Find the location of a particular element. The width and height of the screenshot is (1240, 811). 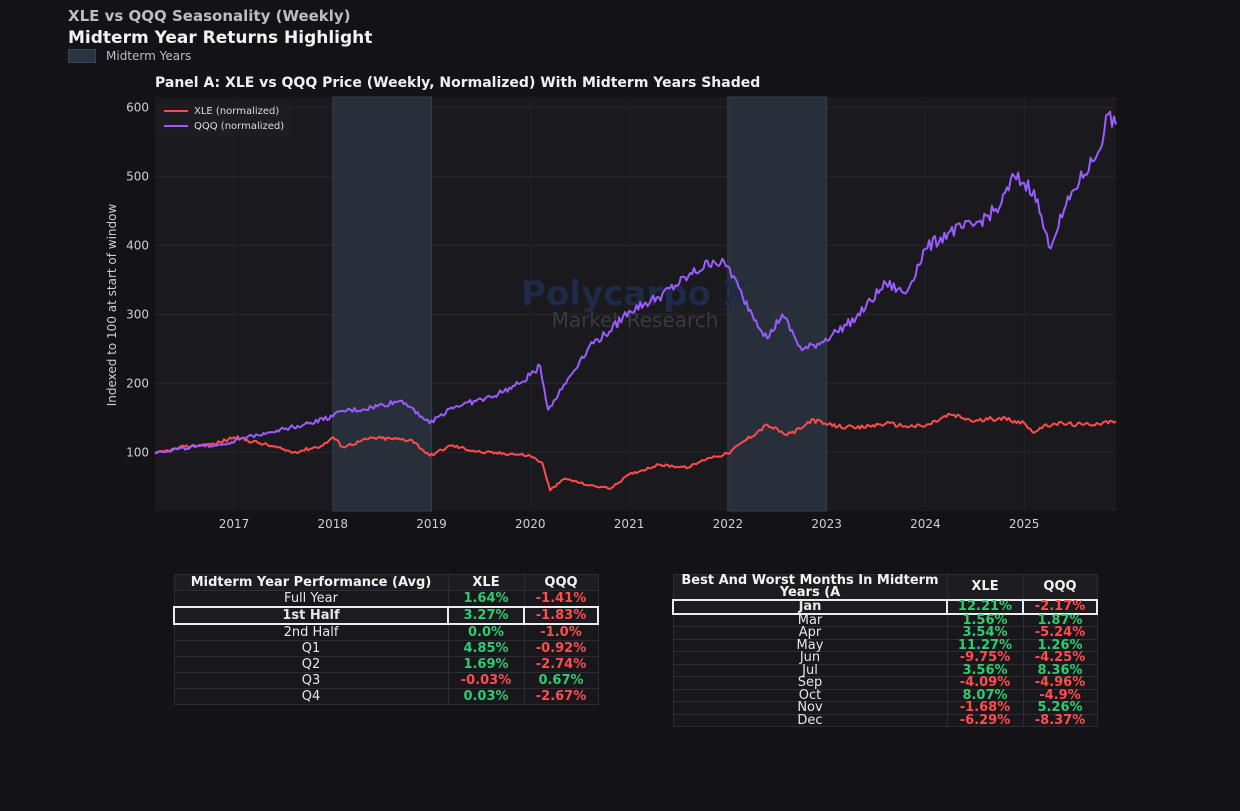

table-row: 1st Half 3.27% -1.83% is located at coordinates (386, 615).